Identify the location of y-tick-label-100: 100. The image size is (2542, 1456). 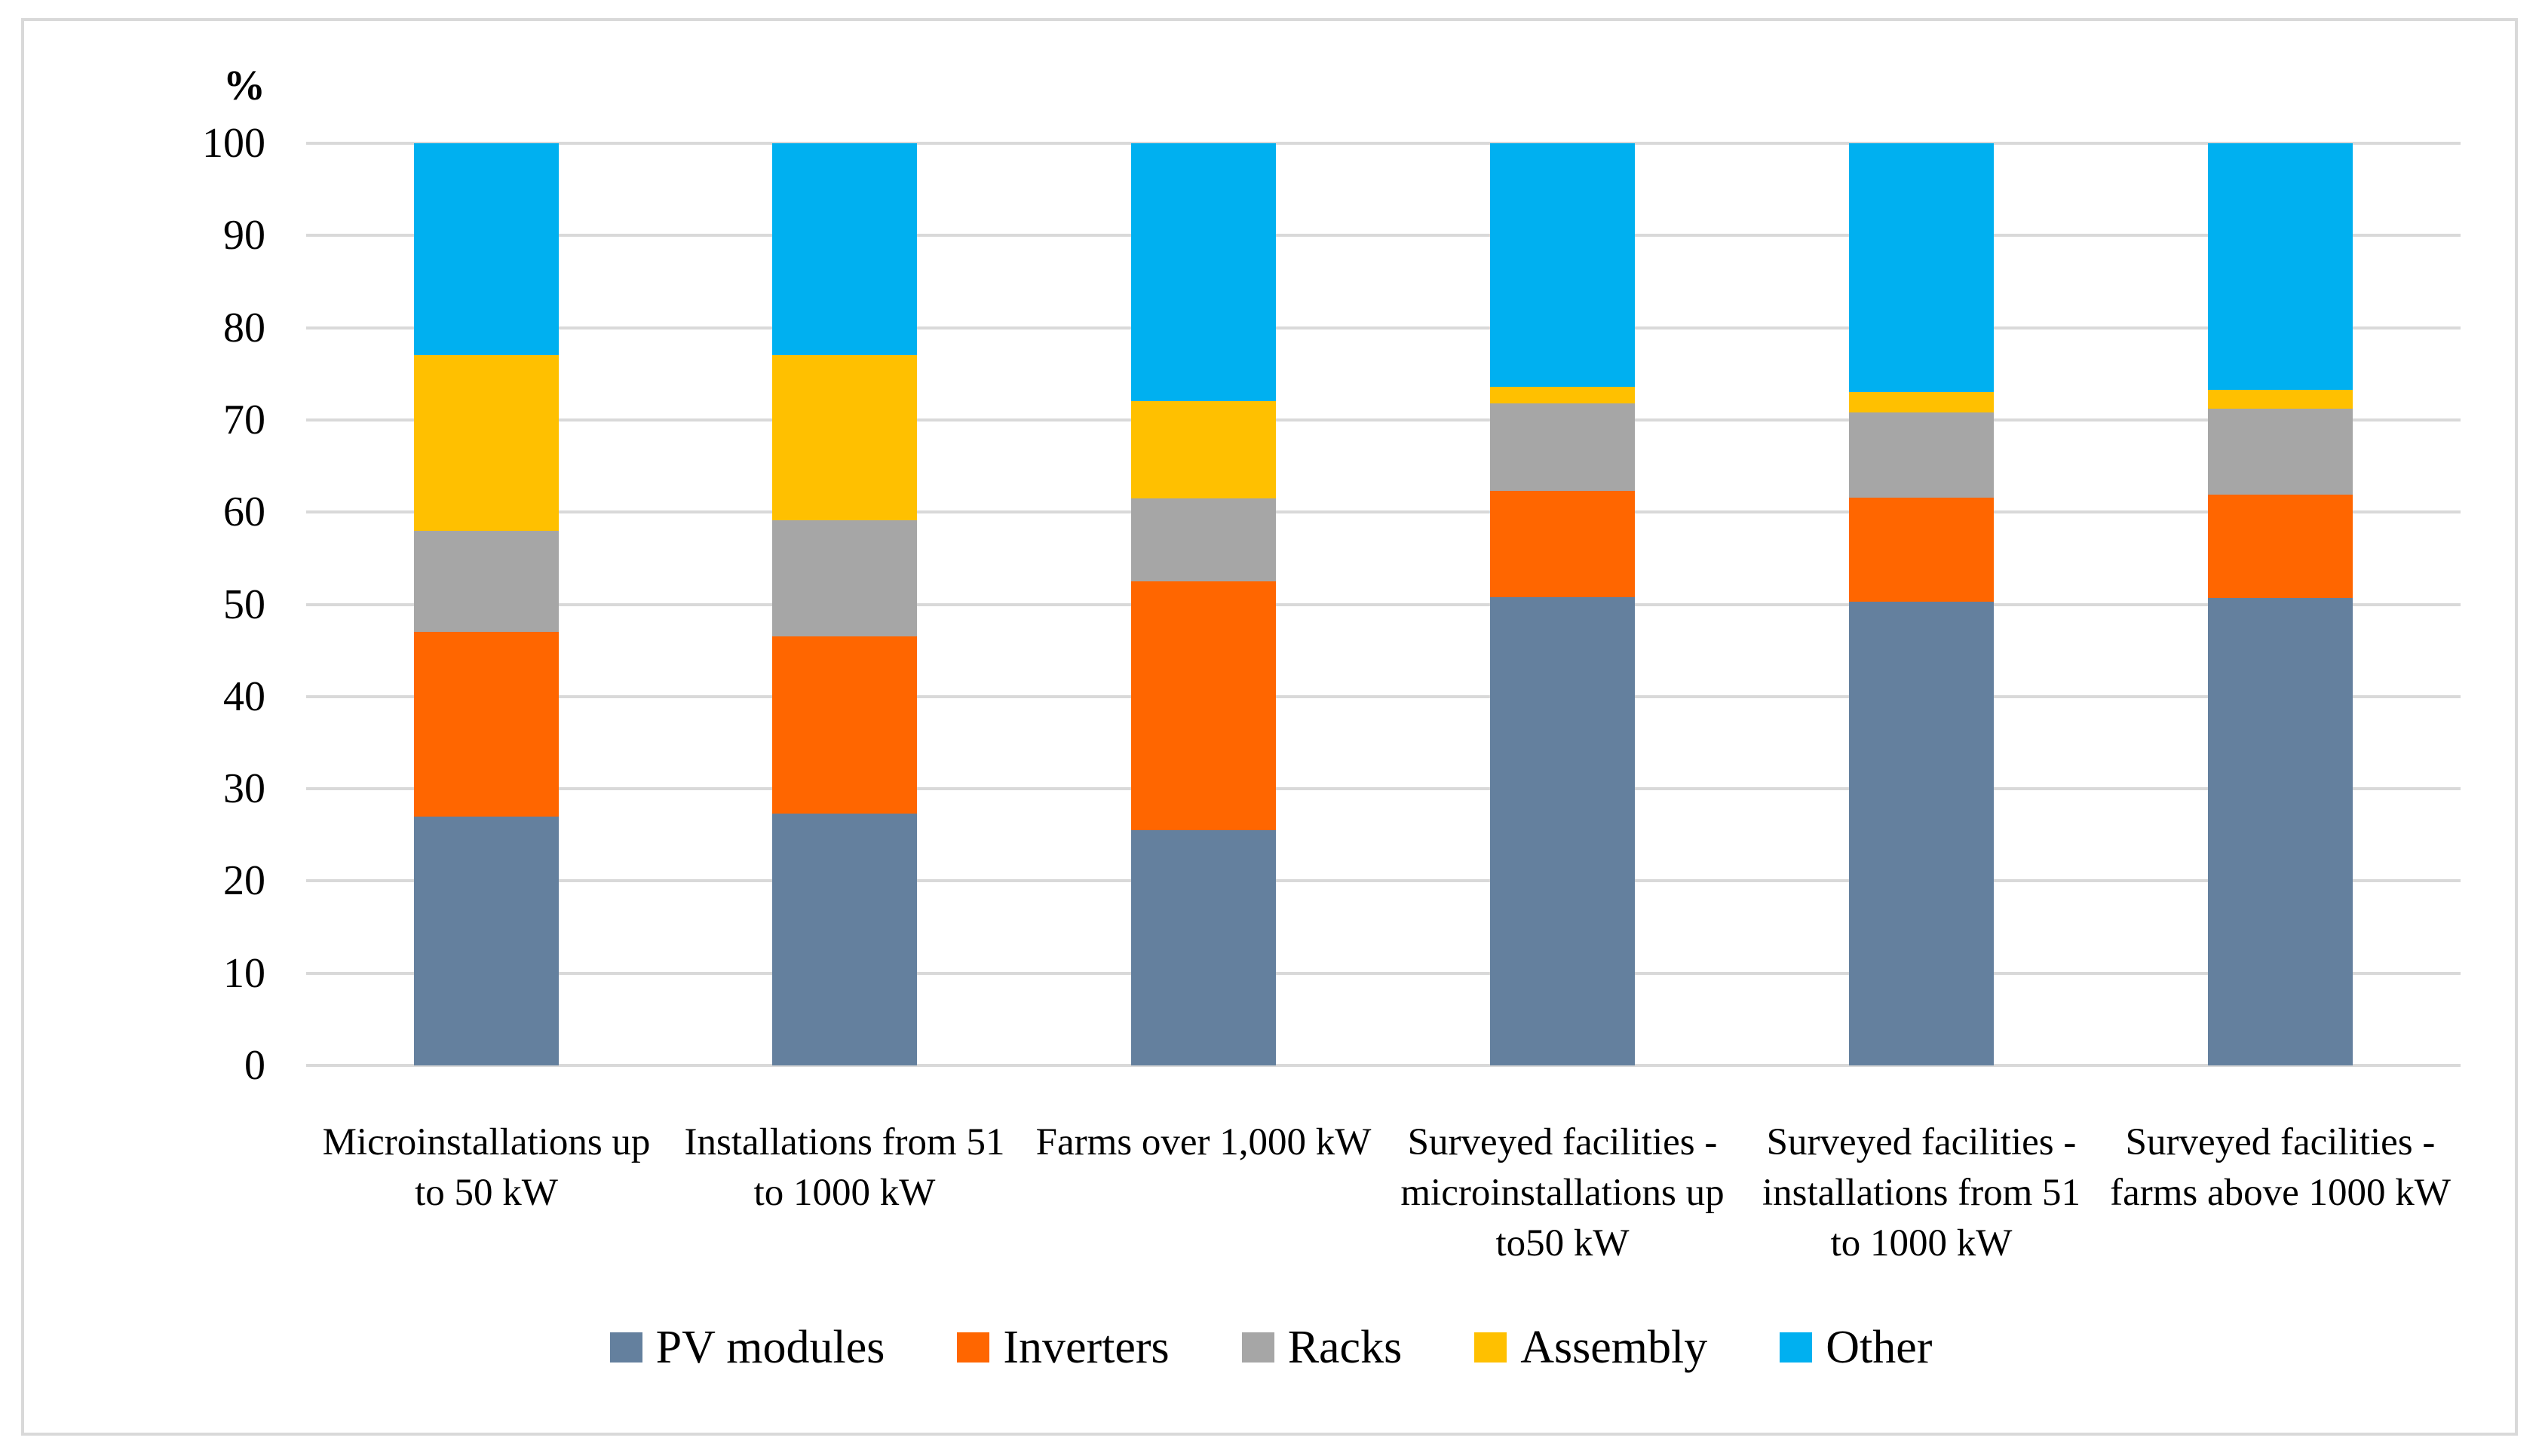
(234, 143).